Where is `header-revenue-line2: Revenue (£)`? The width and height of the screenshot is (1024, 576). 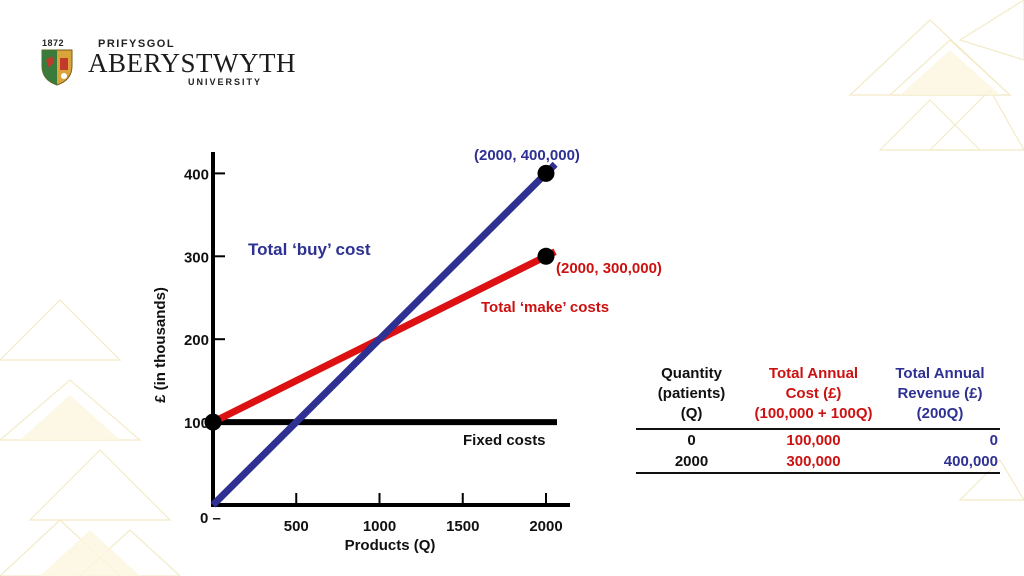 header-revenue-line2: Revenue (£) is located at coordinates (940, 393).